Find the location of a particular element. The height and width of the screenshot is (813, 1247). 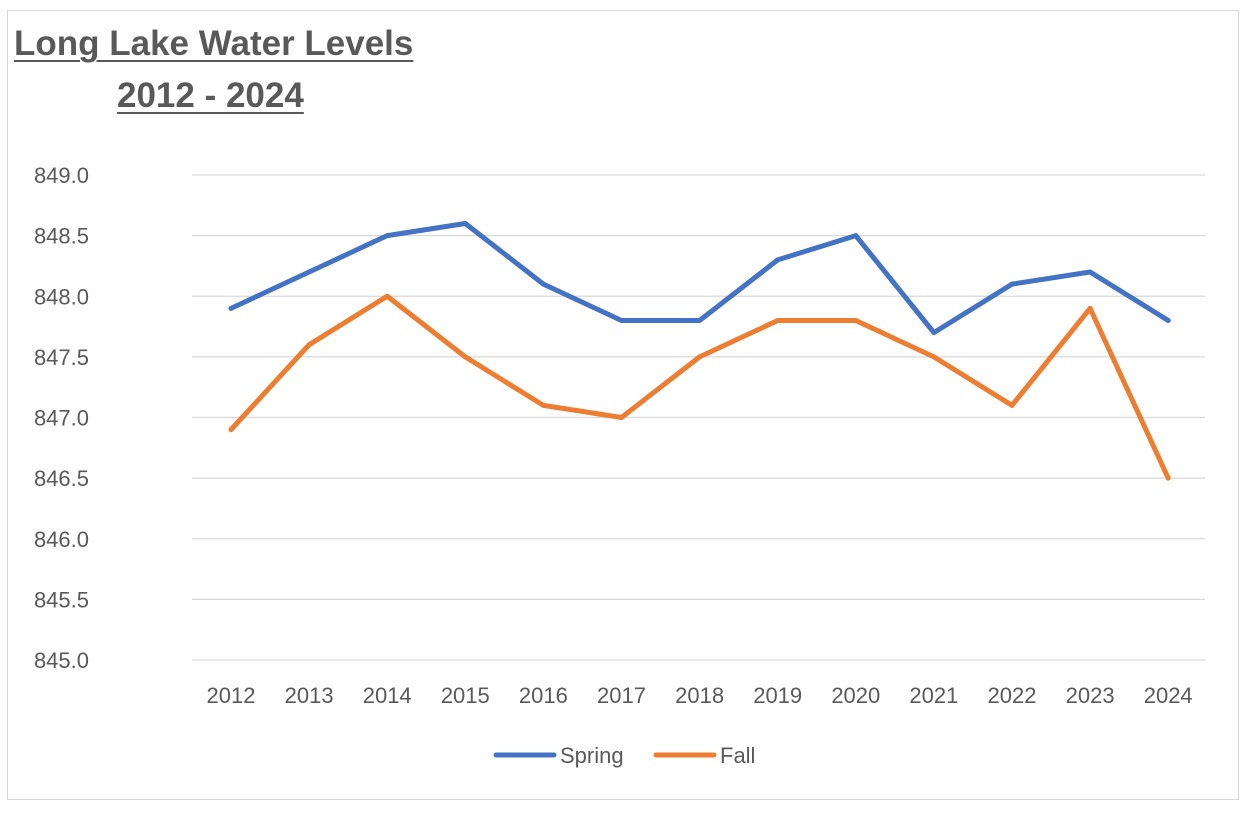

y-tick-label: 847.5 is located at coordinates (61, 357).